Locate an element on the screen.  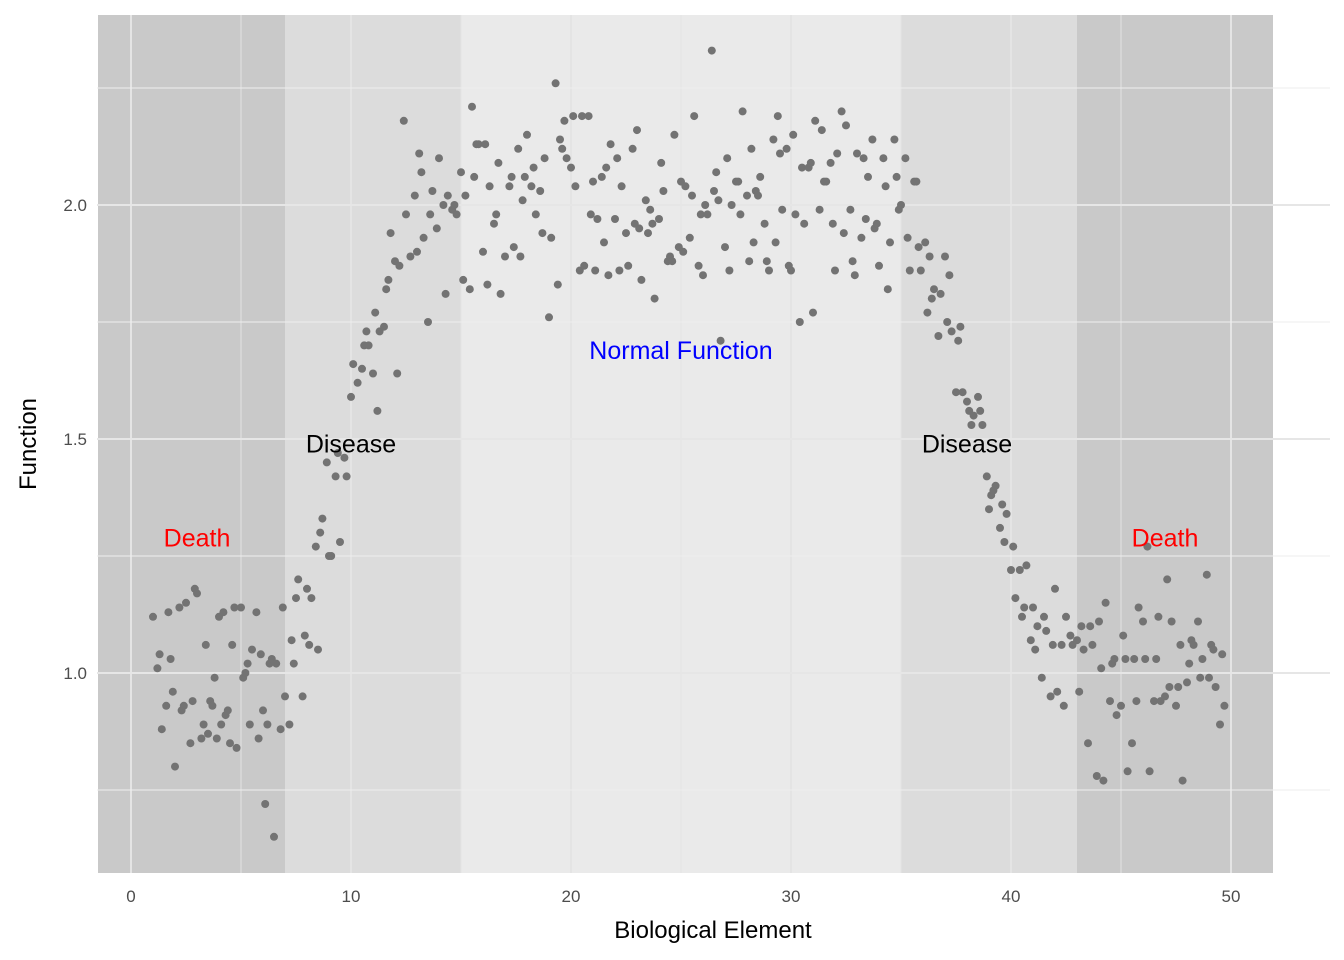
x-axis-title: Biological Element is located at coordinates (713, 930).